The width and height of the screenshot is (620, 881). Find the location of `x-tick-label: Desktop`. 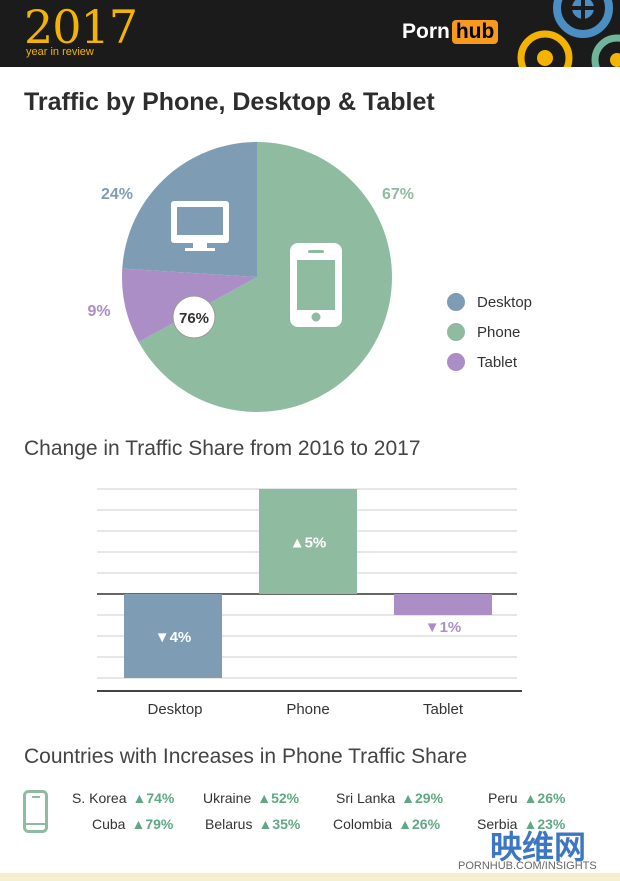

x-tick-label: Desktop is located at coordinates (174, 709).